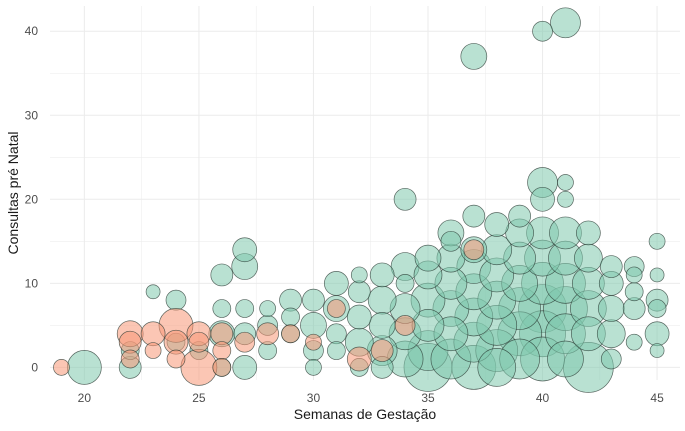  I want to click on x-tick-label: 25, so click(199, 398).